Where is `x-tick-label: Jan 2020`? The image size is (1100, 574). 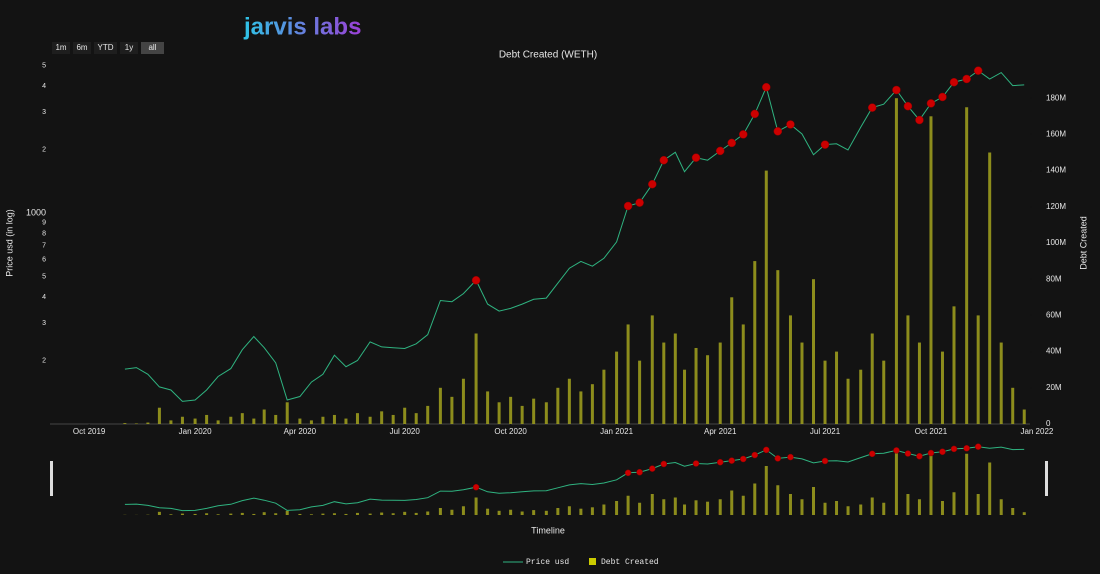 x-tick-label: Jan 2020 is located at coordinates (195, 431).